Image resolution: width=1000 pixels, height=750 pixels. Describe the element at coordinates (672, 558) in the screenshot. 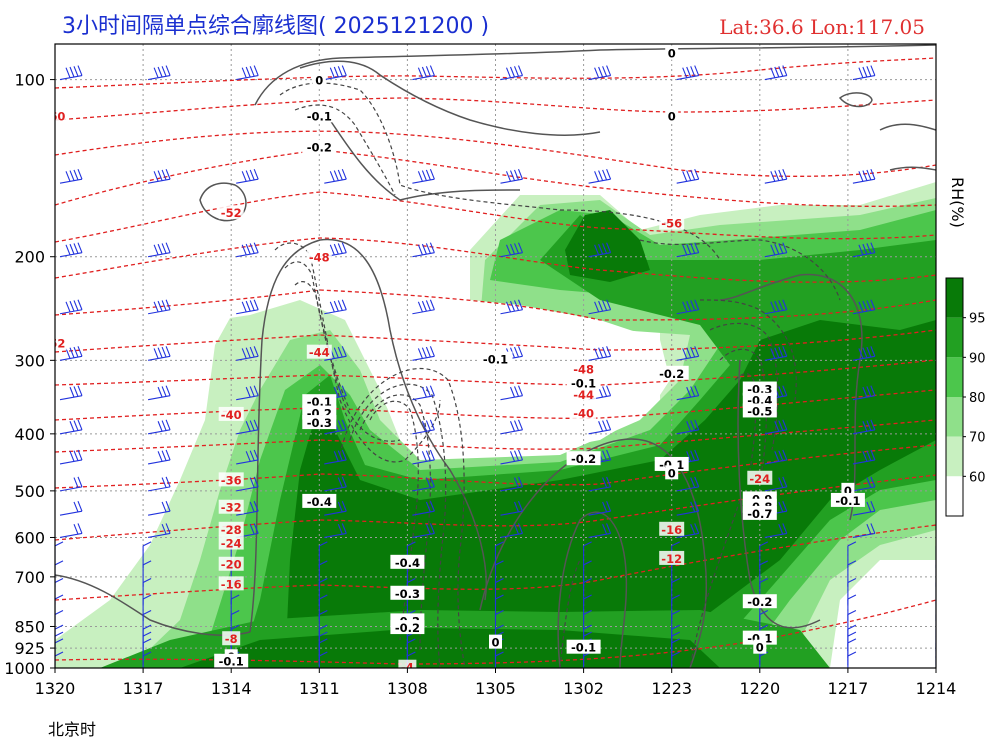

I see `temperature-label: -12` at that location.